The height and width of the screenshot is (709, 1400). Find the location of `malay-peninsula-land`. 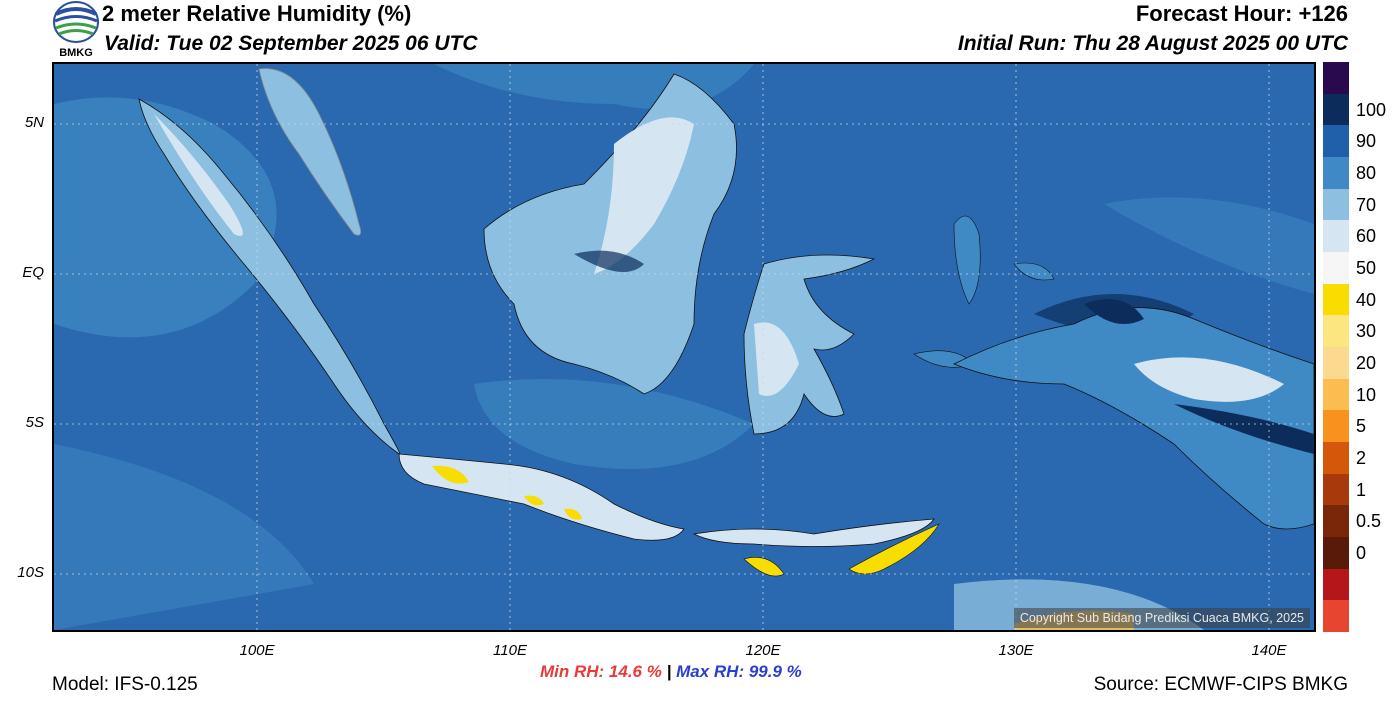

malay-peninsula-land is located at coordinates (310, 152).